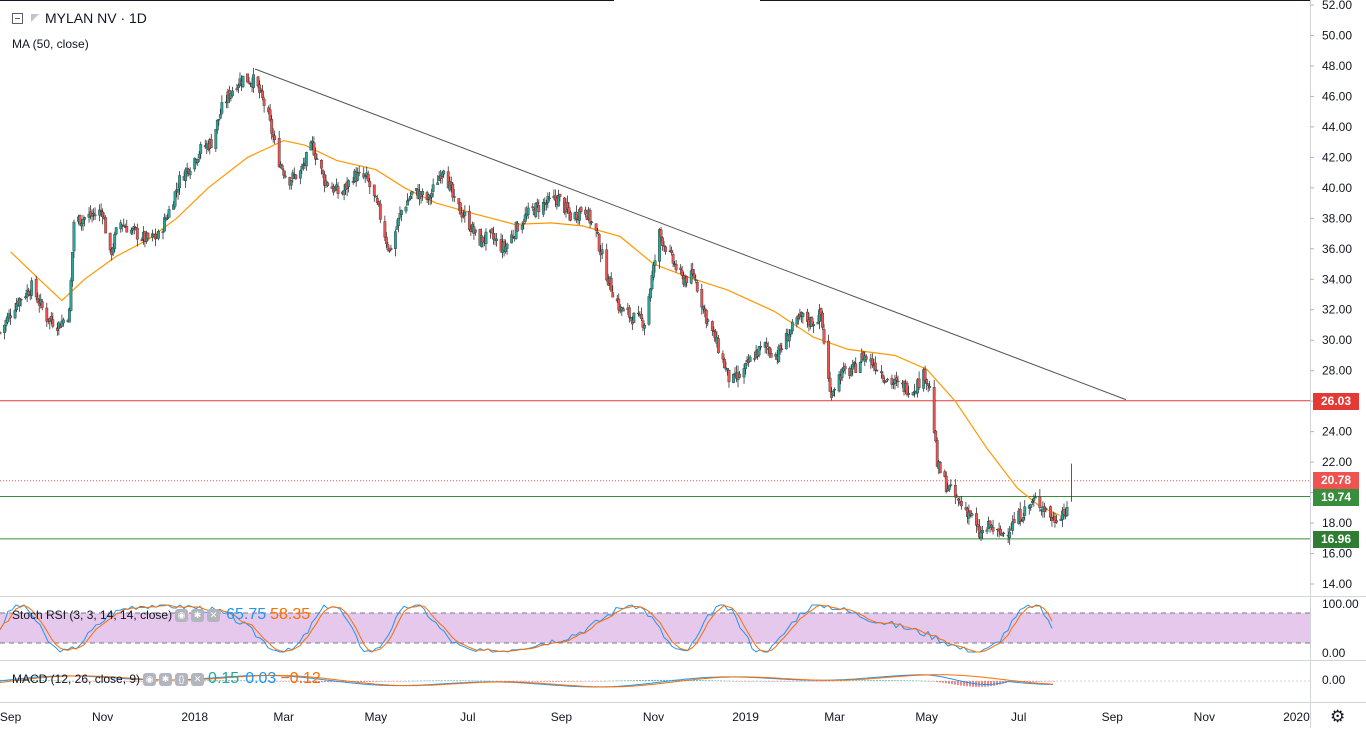  Describe the element at coordinates (1337, 371) in the screenshot. I see `price-tick-label: 28.00` at that location.